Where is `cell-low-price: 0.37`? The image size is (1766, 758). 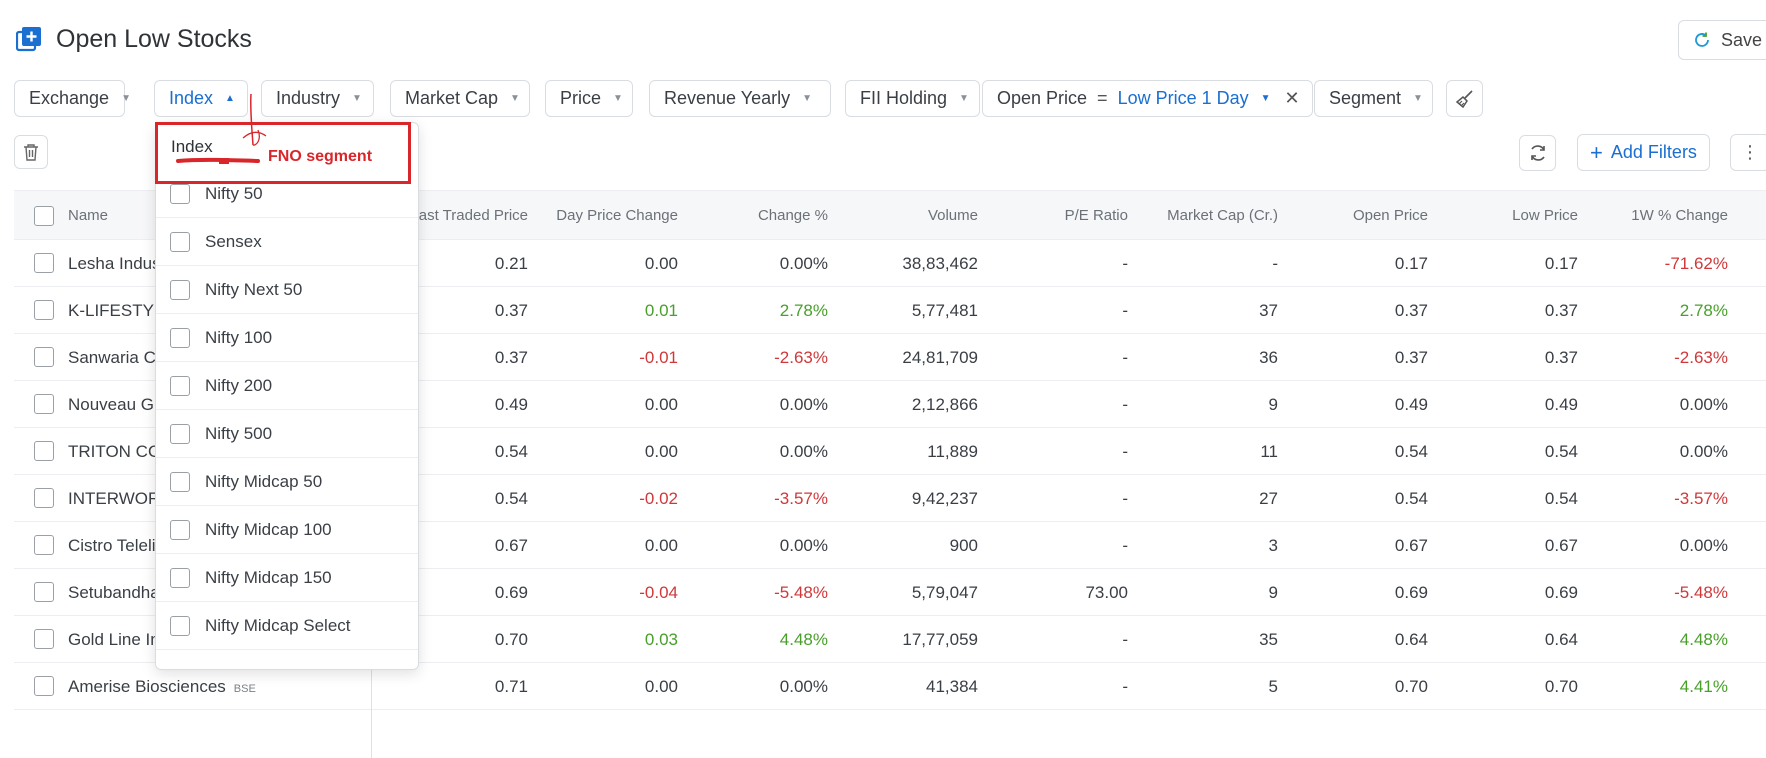
cell-low-price: 0.37 is located at coordinates (1561, 357).